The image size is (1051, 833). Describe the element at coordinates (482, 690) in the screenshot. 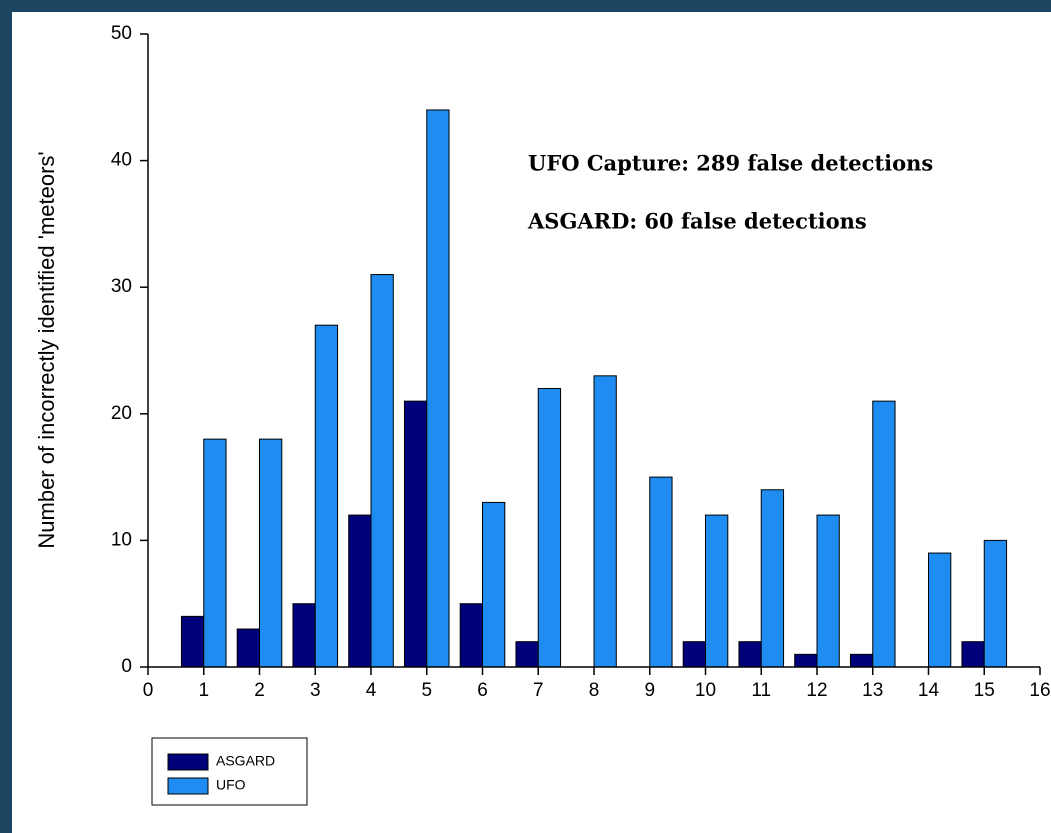

I see `x-tick-label: 6` at that location.